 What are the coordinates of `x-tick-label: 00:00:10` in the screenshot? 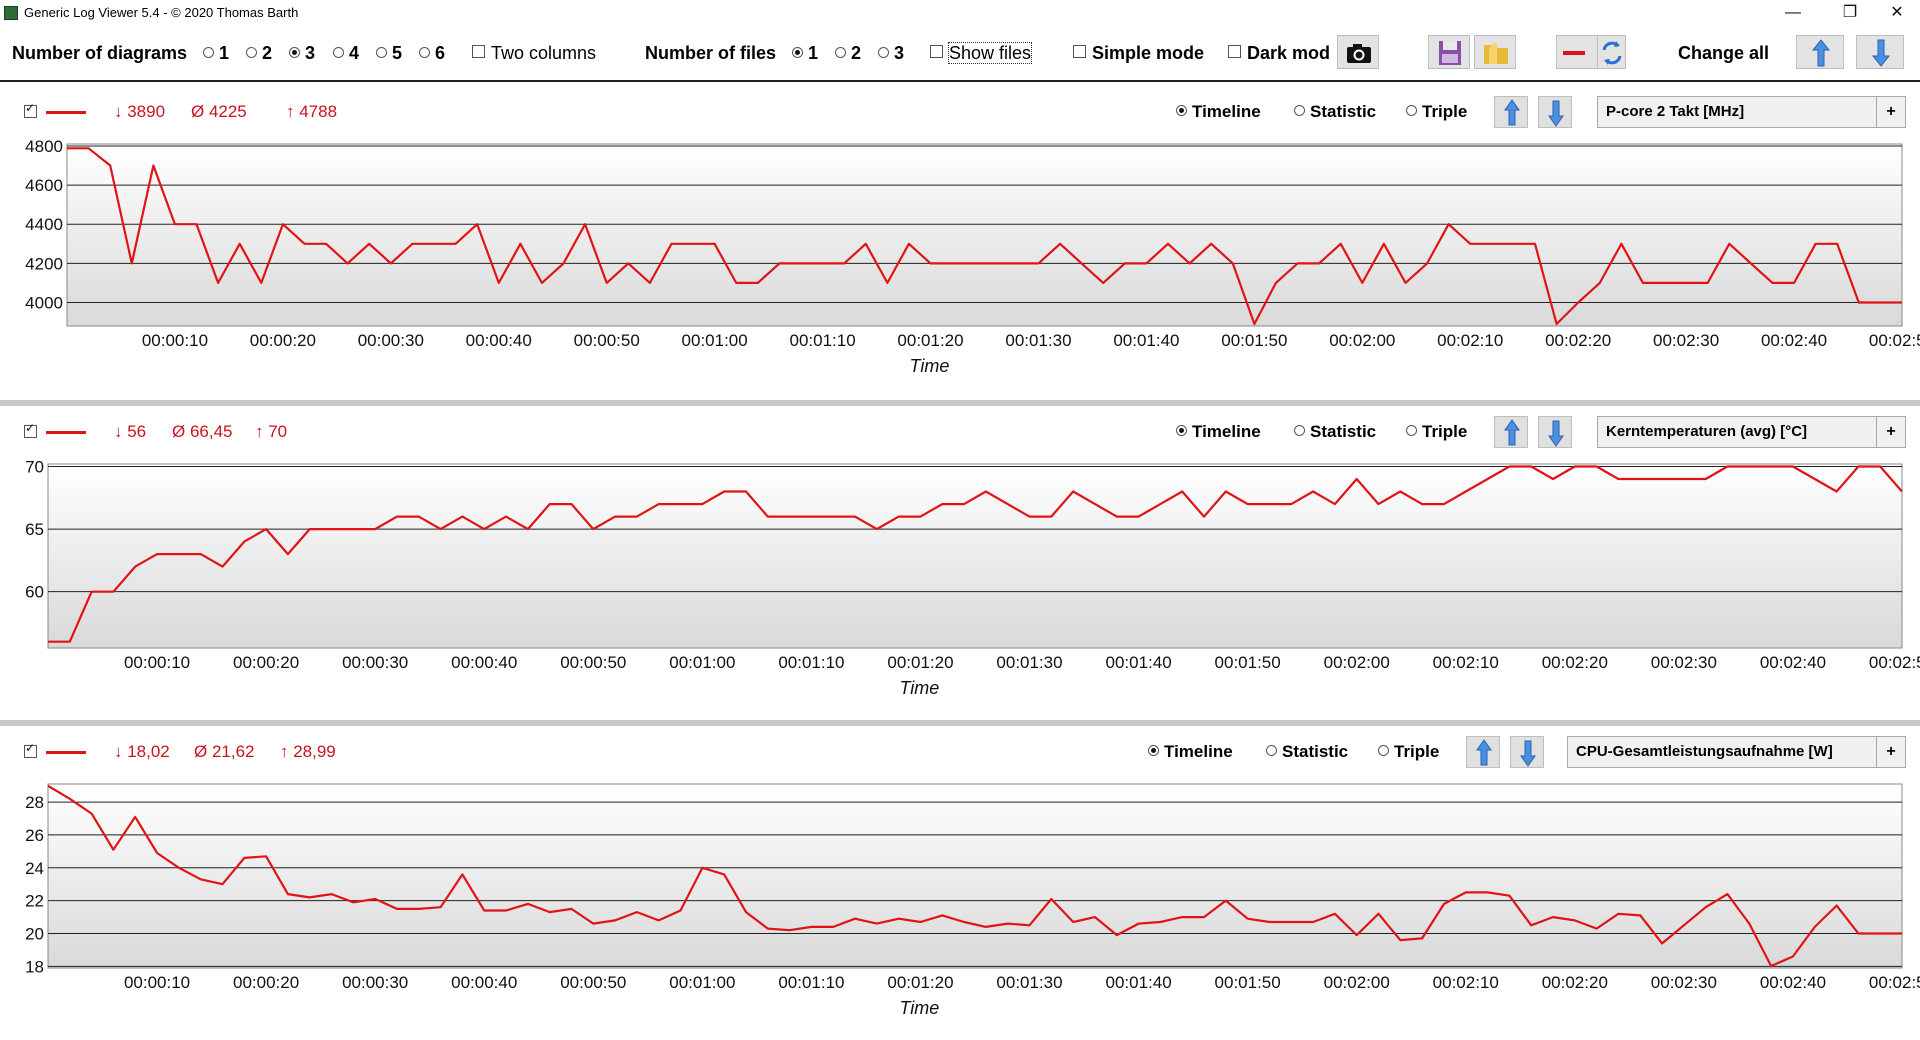 It's located at (175, 340).